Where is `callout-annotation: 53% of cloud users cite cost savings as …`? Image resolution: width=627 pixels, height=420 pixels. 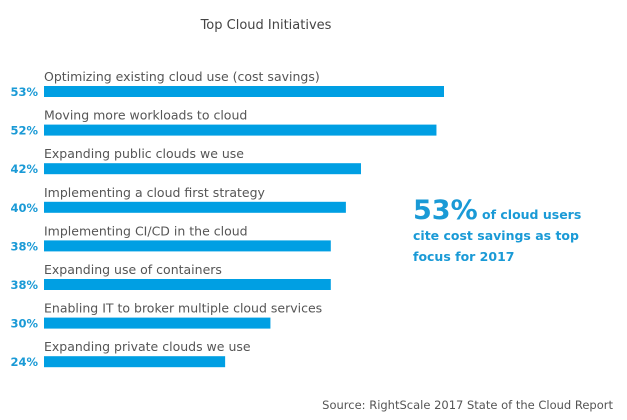
callout-annotation: 53% of cloud users cite cost savings as … is located at coordinates (513, 231).